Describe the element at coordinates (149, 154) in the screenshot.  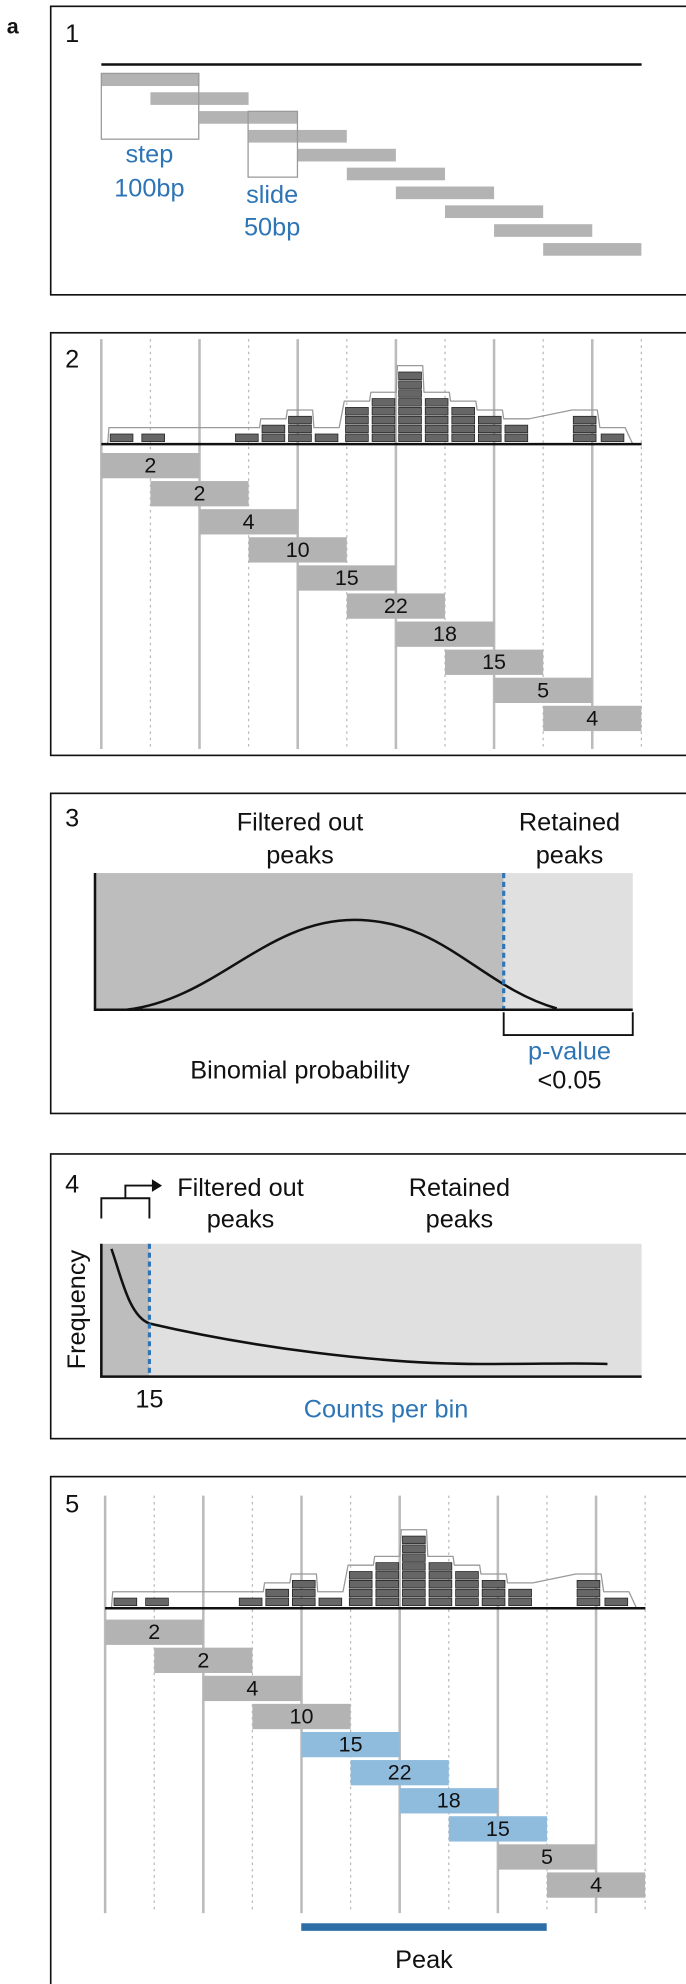
I see `step-label: step` at that location.